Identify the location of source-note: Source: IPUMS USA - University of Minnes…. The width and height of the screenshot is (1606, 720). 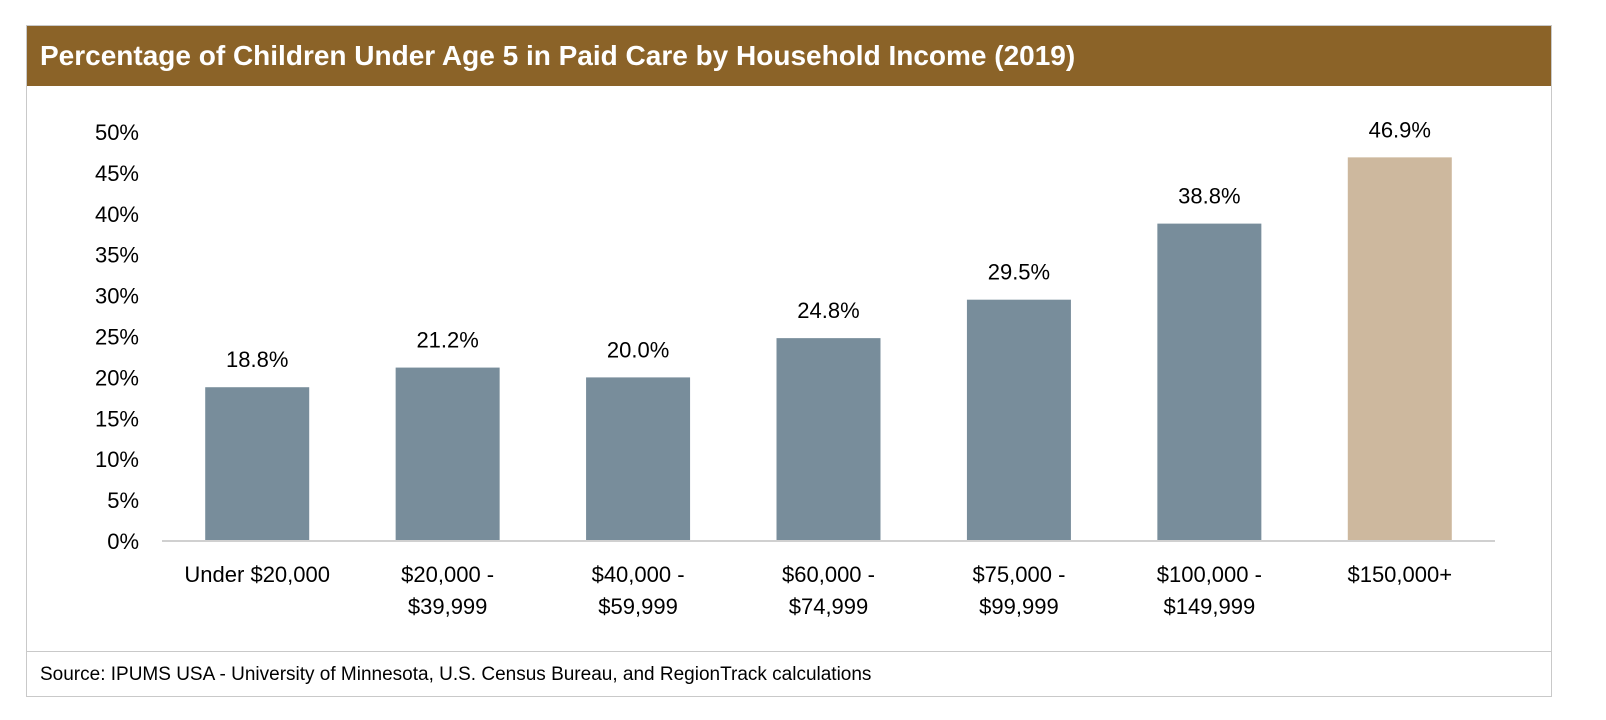
(456, 674).